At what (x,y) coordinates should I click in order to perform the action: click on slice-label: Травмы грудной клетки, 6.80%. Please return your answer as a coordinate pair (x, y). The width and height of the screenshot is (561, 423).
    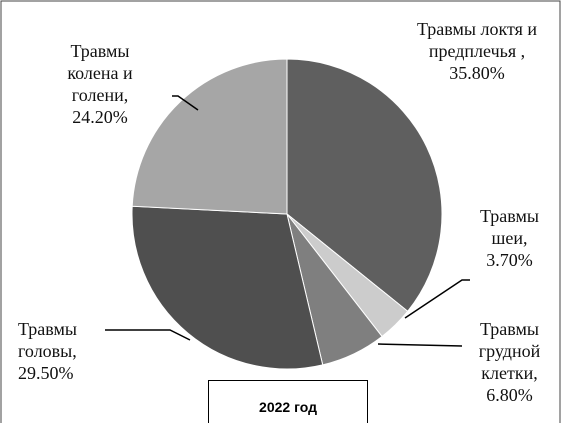
    Looking at the image, I should click on (509, 362).